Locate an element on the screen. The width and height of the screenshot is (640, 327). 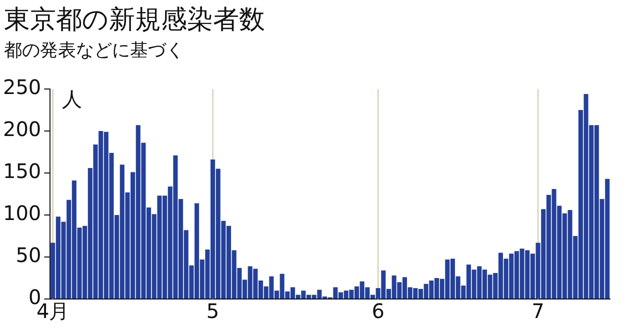
y-tick-label: 200 is located at coordinates (22, 129).